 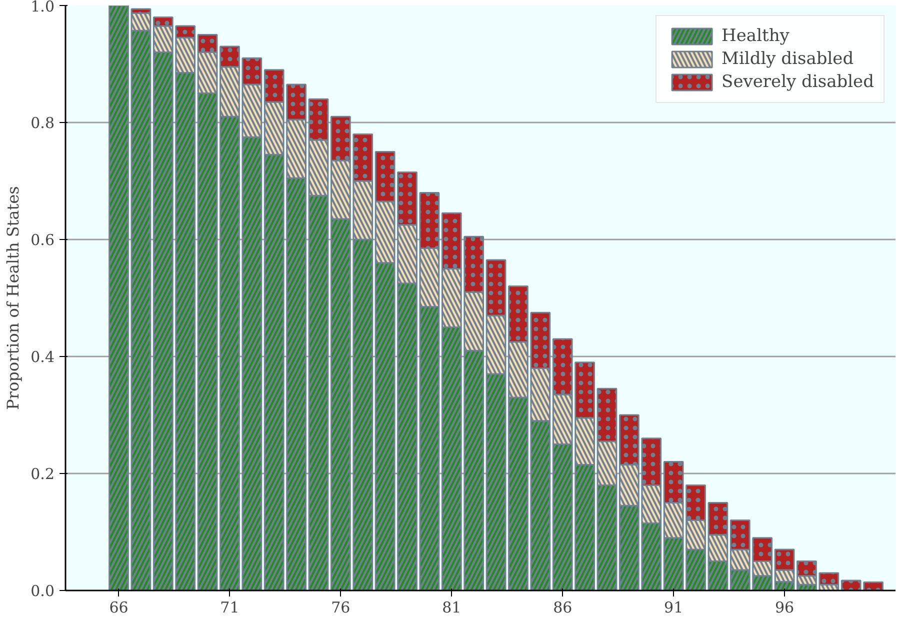 I want to click on y-tick-label: 0.0, so click(x=42, y=591).